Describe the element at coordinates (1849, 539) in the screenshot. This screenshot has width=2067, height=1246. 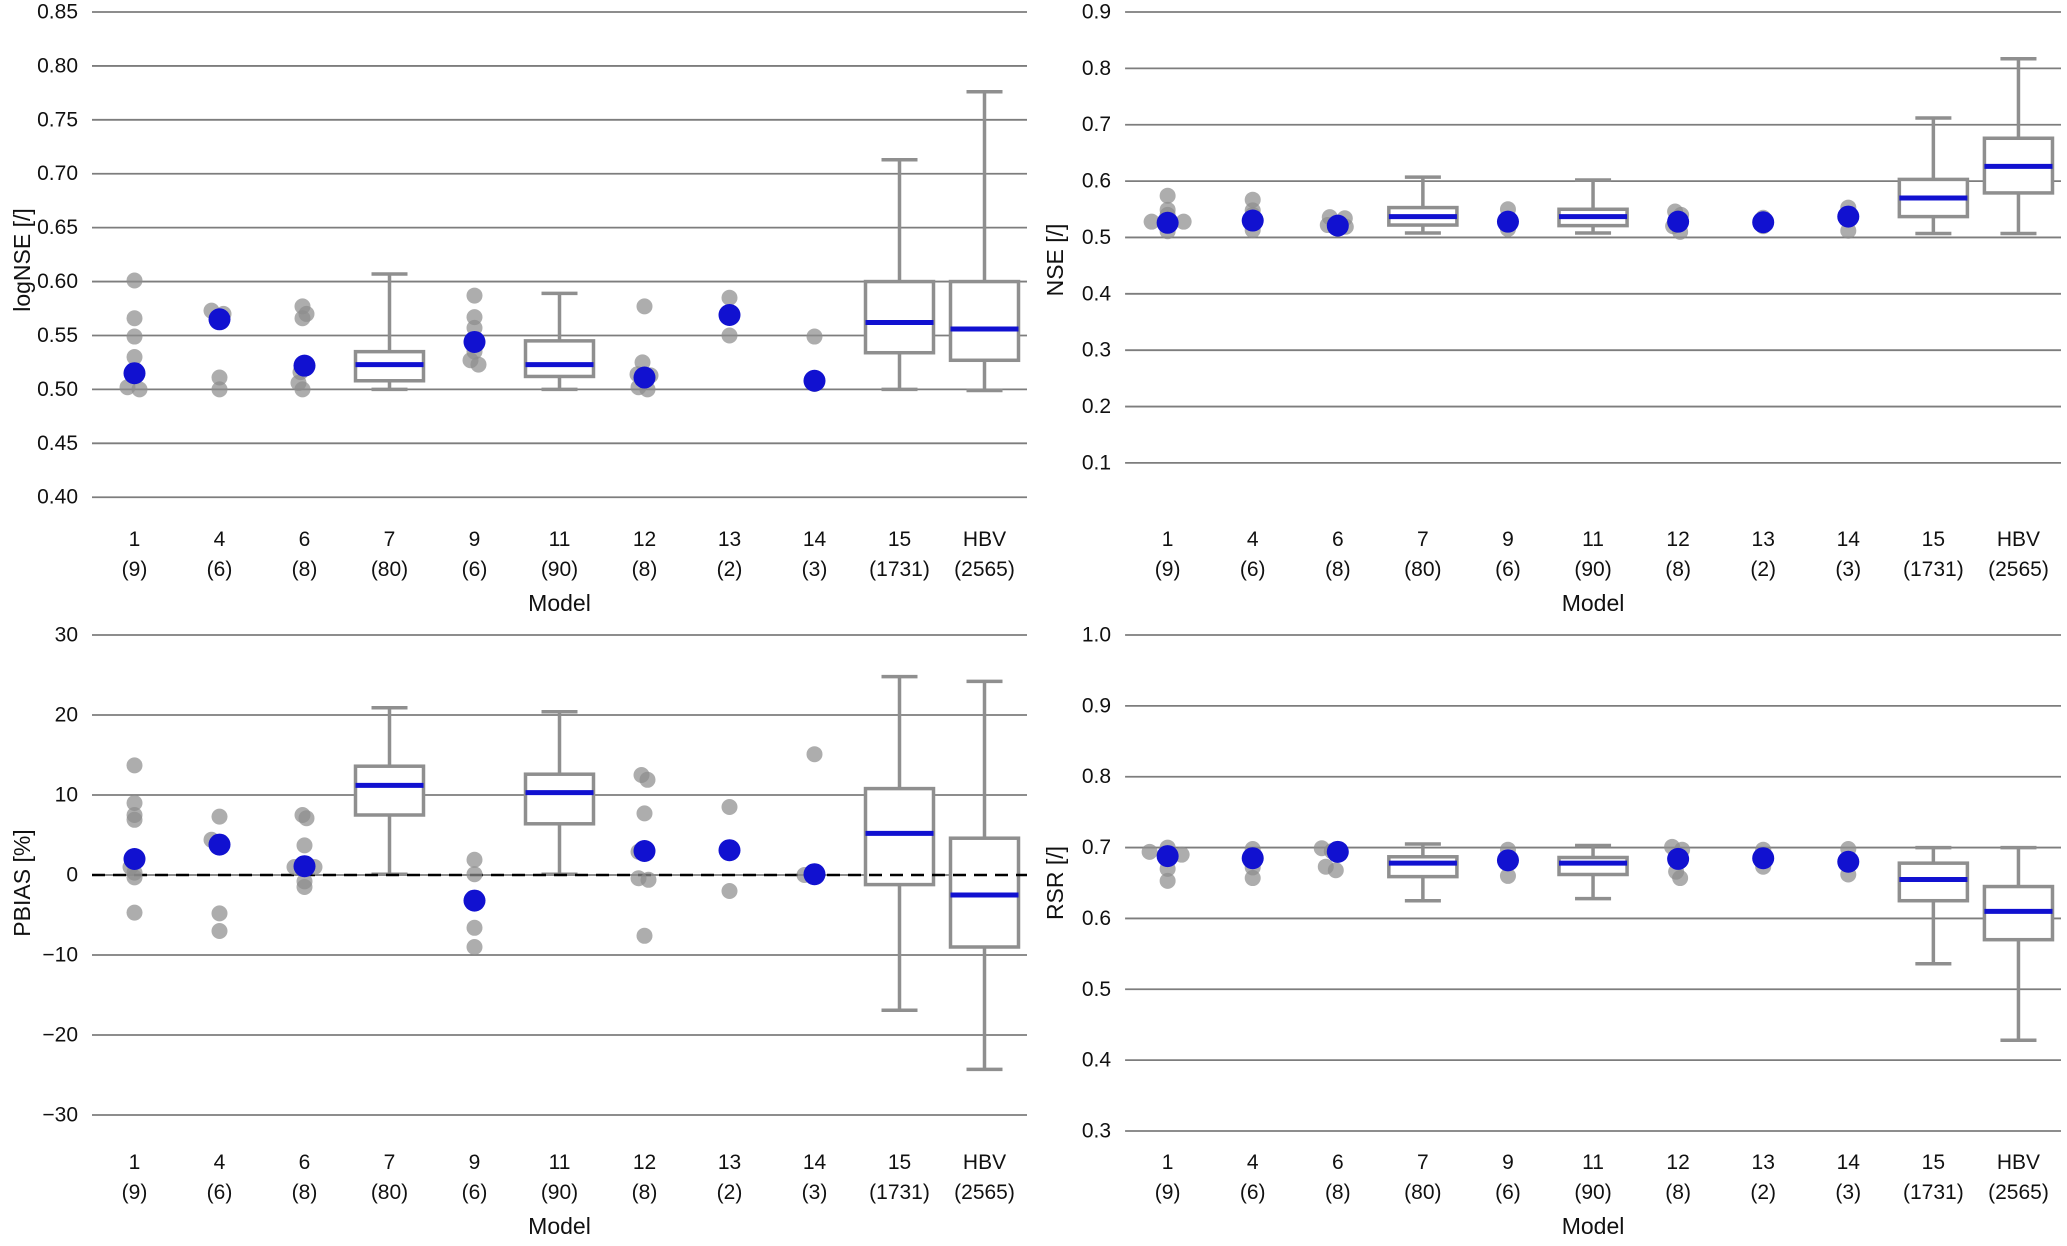
I see `x-tick-model-label: 14` at that location.